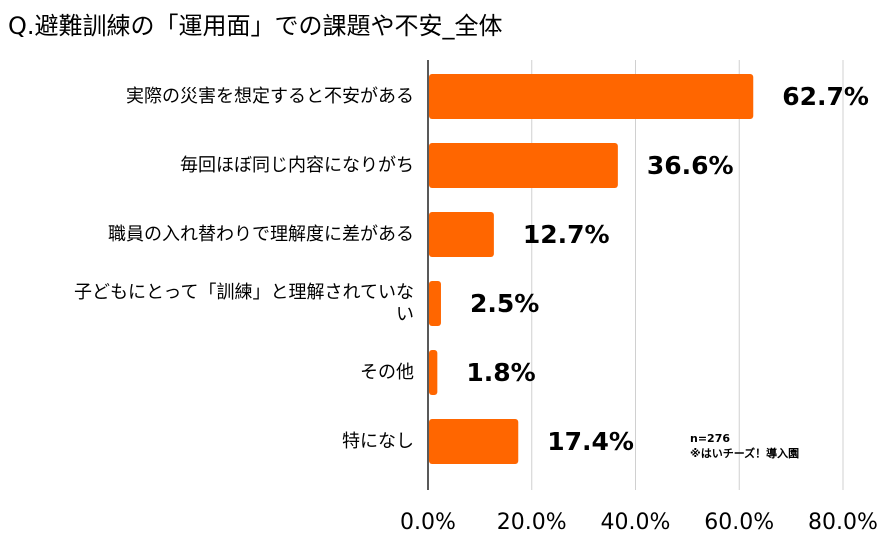  I want to click on x-tick-label: 40.0%, so click(636, 522).